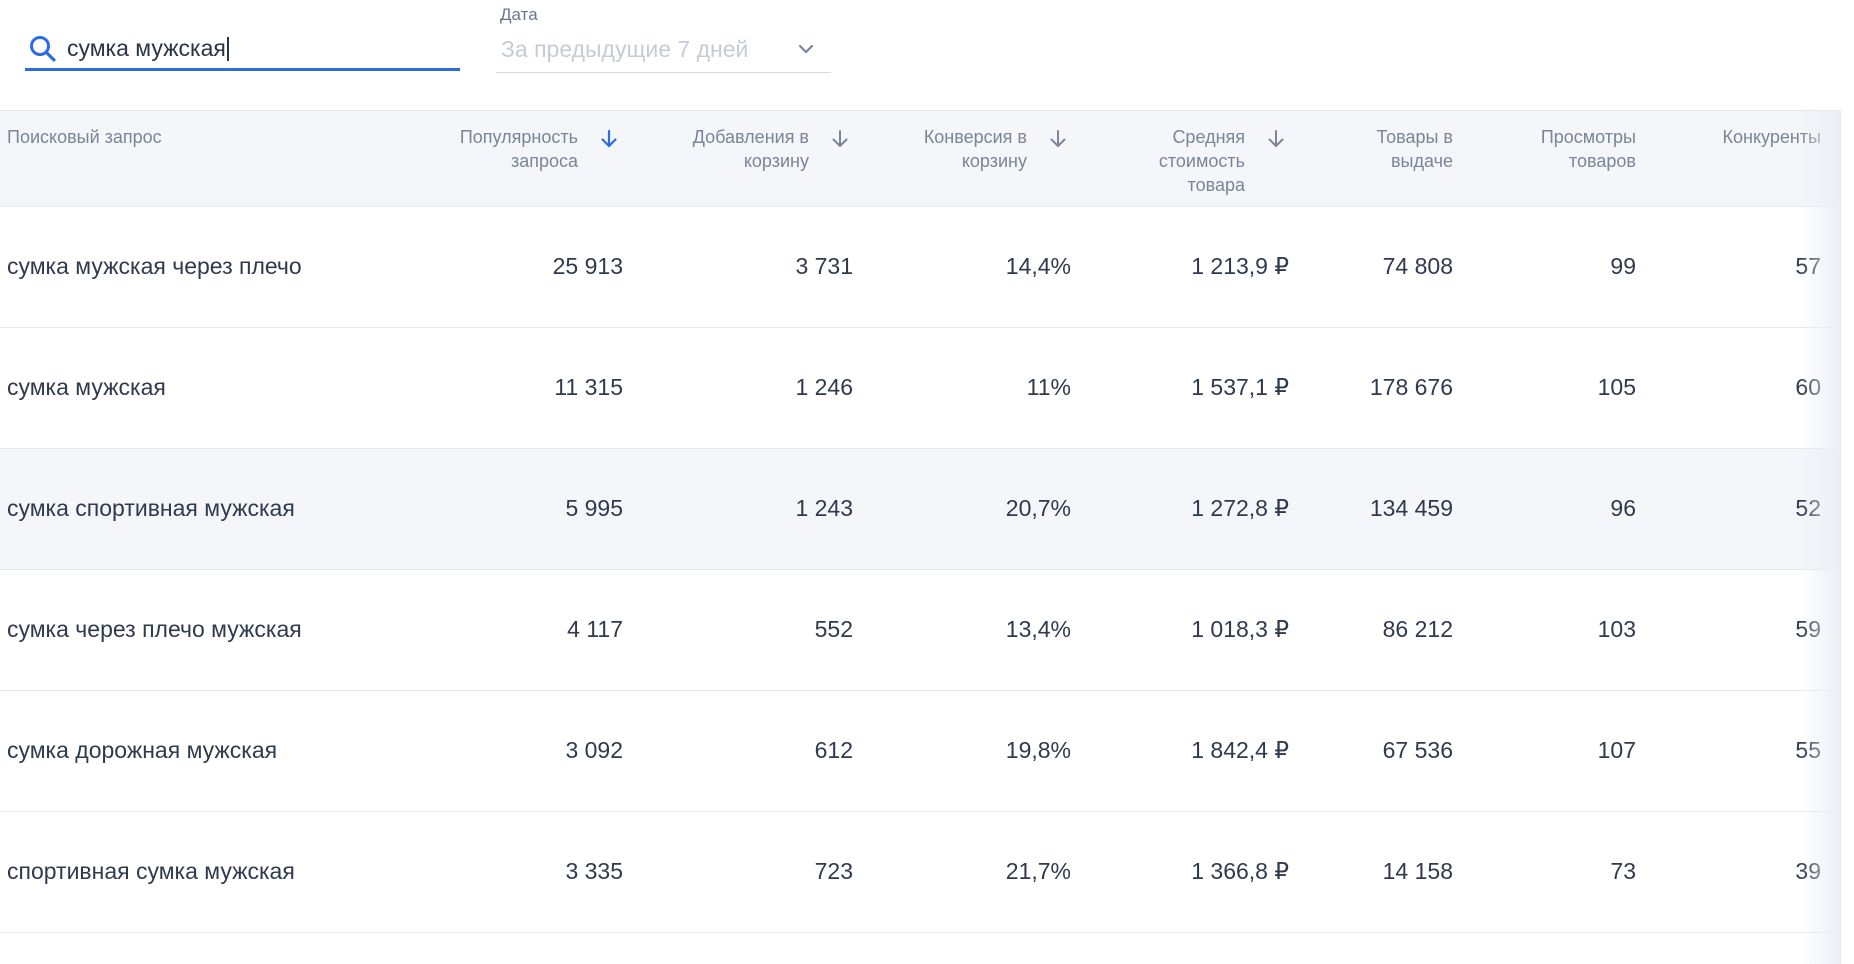 Image resolution: width=1854 pixels, height=964 pixels. What do you see at coordinates (594, 508) in the screenshot?
I see `cell-popularity: 5 995` at bounding box center [594, 508].